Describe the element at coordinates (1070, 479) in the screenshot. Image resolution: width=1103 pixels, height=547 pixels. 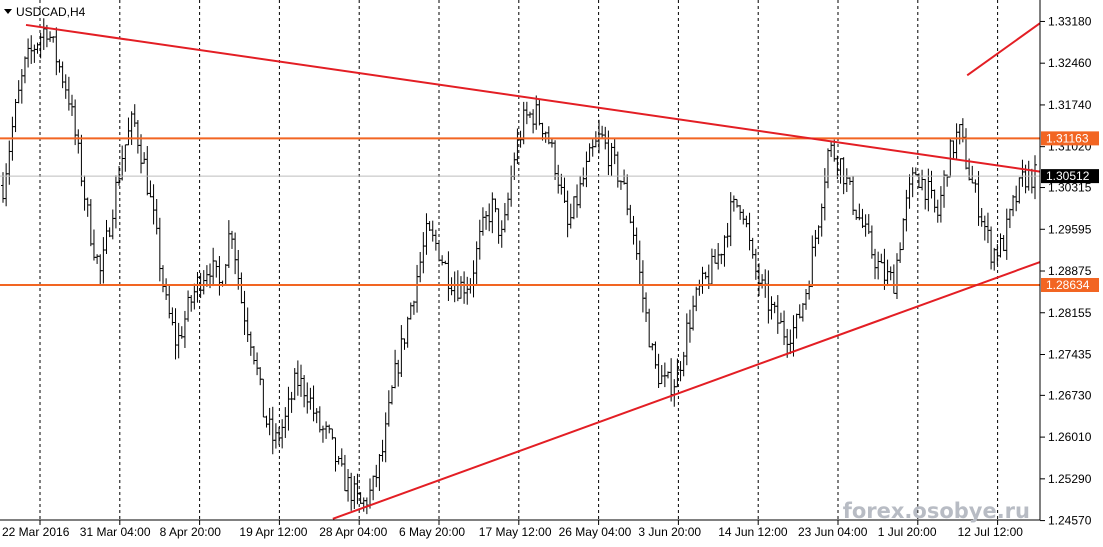
I see `price-tick-label: 1.25290` at that location.